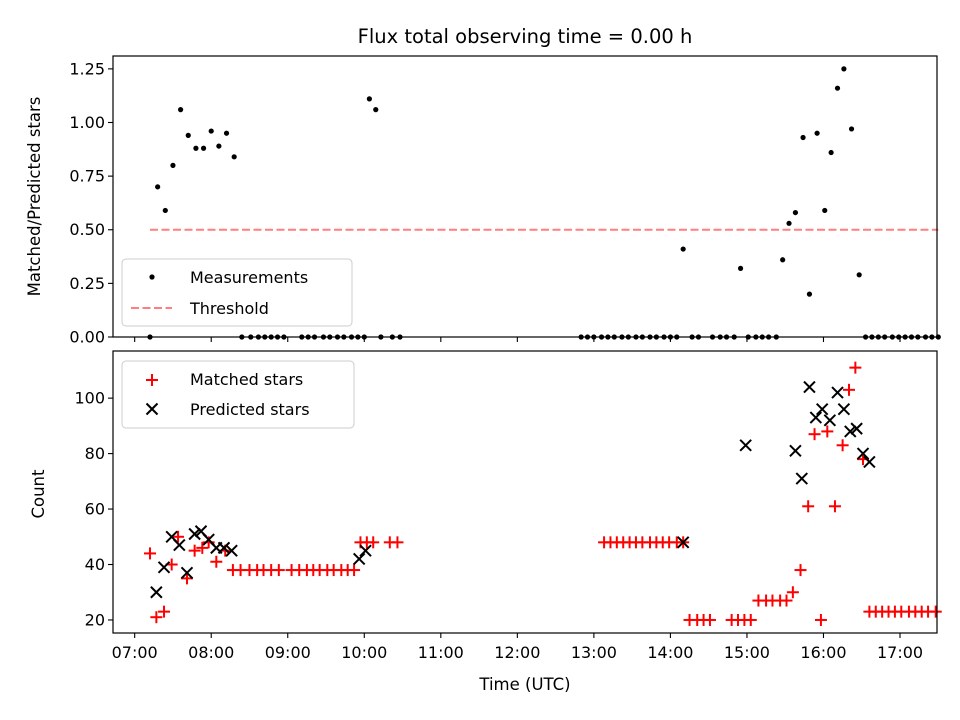 The width and height of the screenshot is (960, 720). I want to click on legend-label-threshold: Threshold, so click(229, 308).